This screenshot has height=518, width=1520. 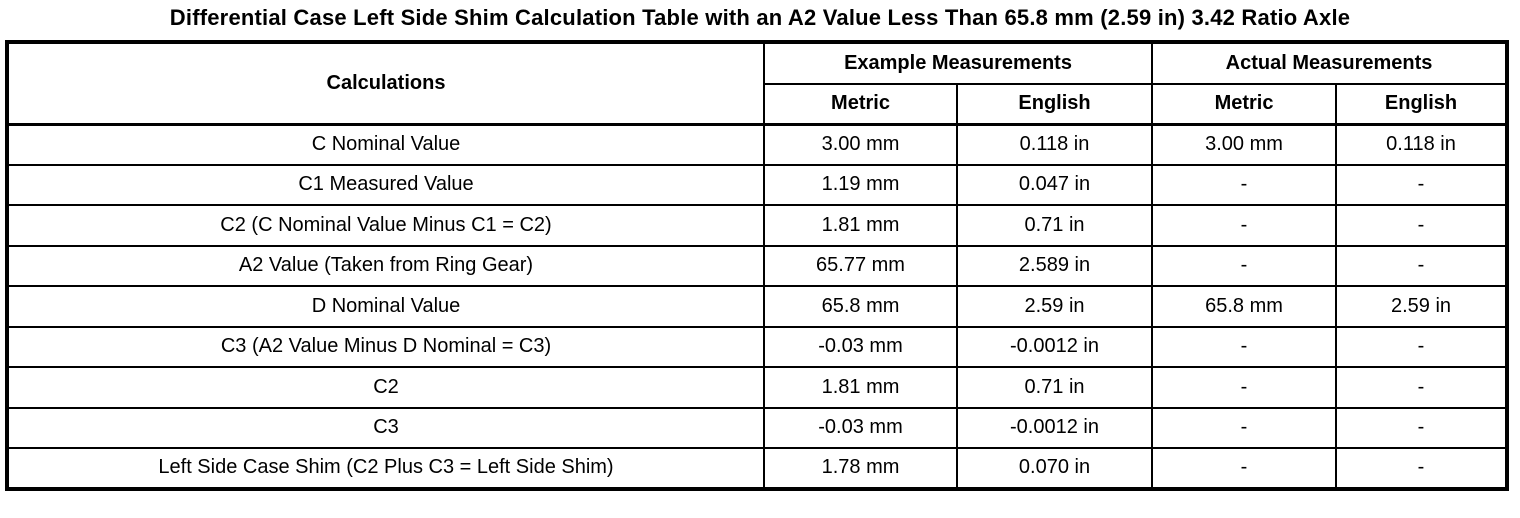 I want to click on table-row: C3 -0.03 mm -0.0012 in - -, so click(x=757, y=427).